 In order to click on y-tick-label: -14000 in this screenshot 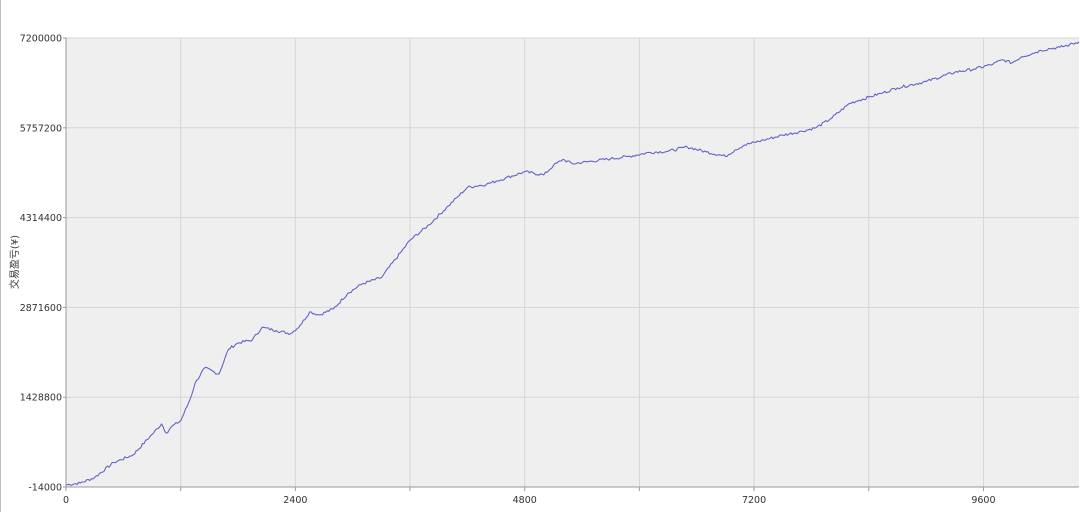, I will do `click(45, 488)`.